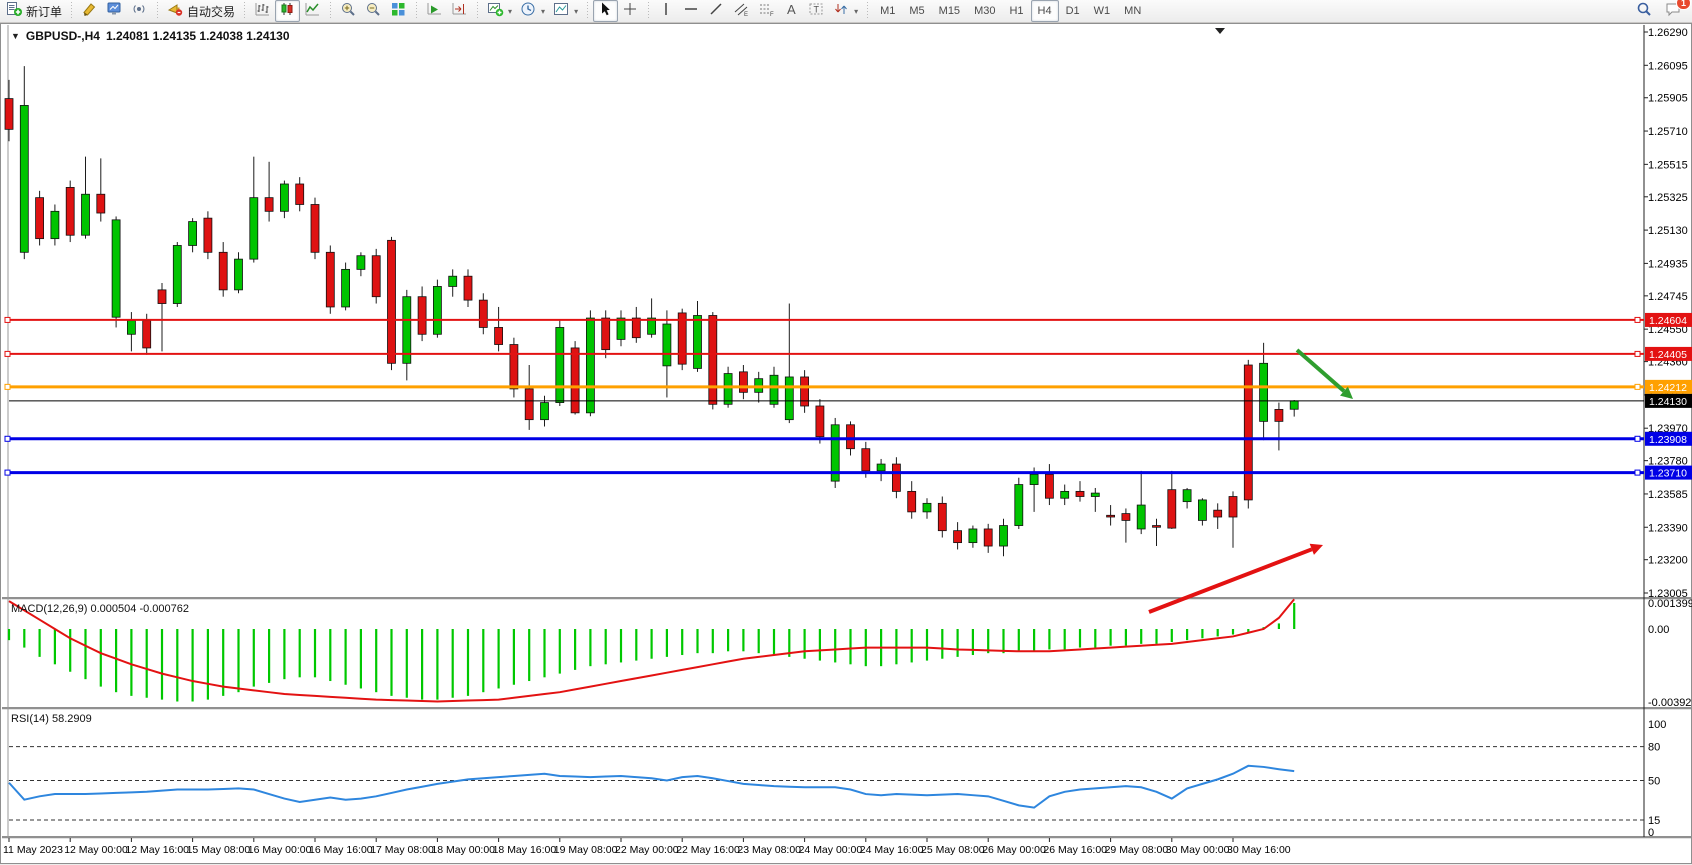 The image size is (1692, 865). Describe the element at coordinates (984, 11) in the screenshot. I see `tf-m30: M30` at that location.